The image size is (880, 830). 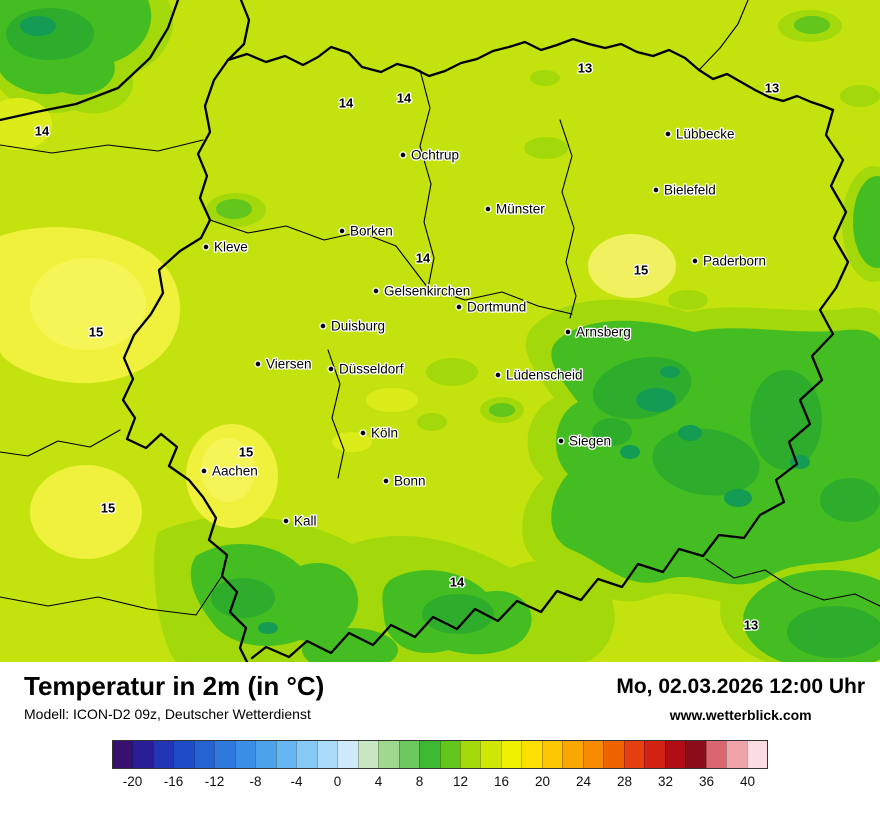 I want to click on city-marker-siegen: Siegen, so click(x=584, y=441).